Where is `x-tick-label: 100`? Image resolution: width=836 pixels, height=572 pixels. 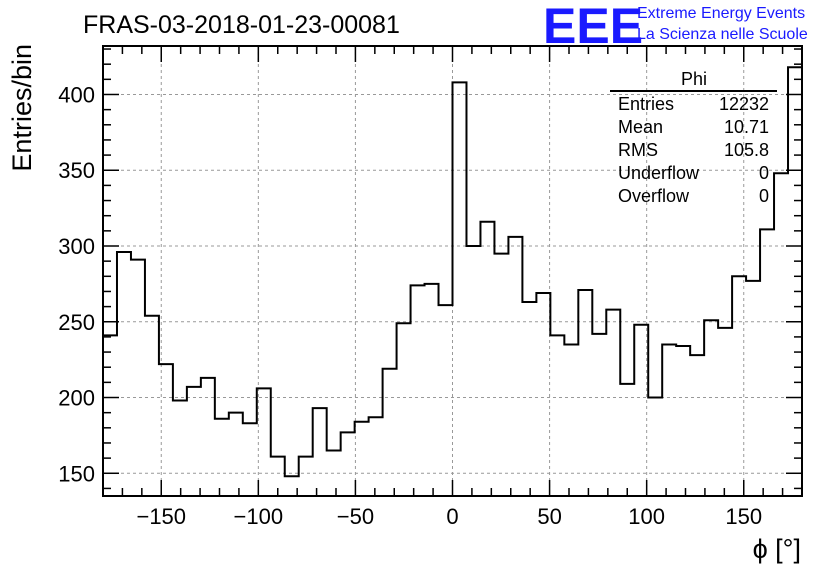 x-tick-label: 100 is located at coordinates (646, 516).